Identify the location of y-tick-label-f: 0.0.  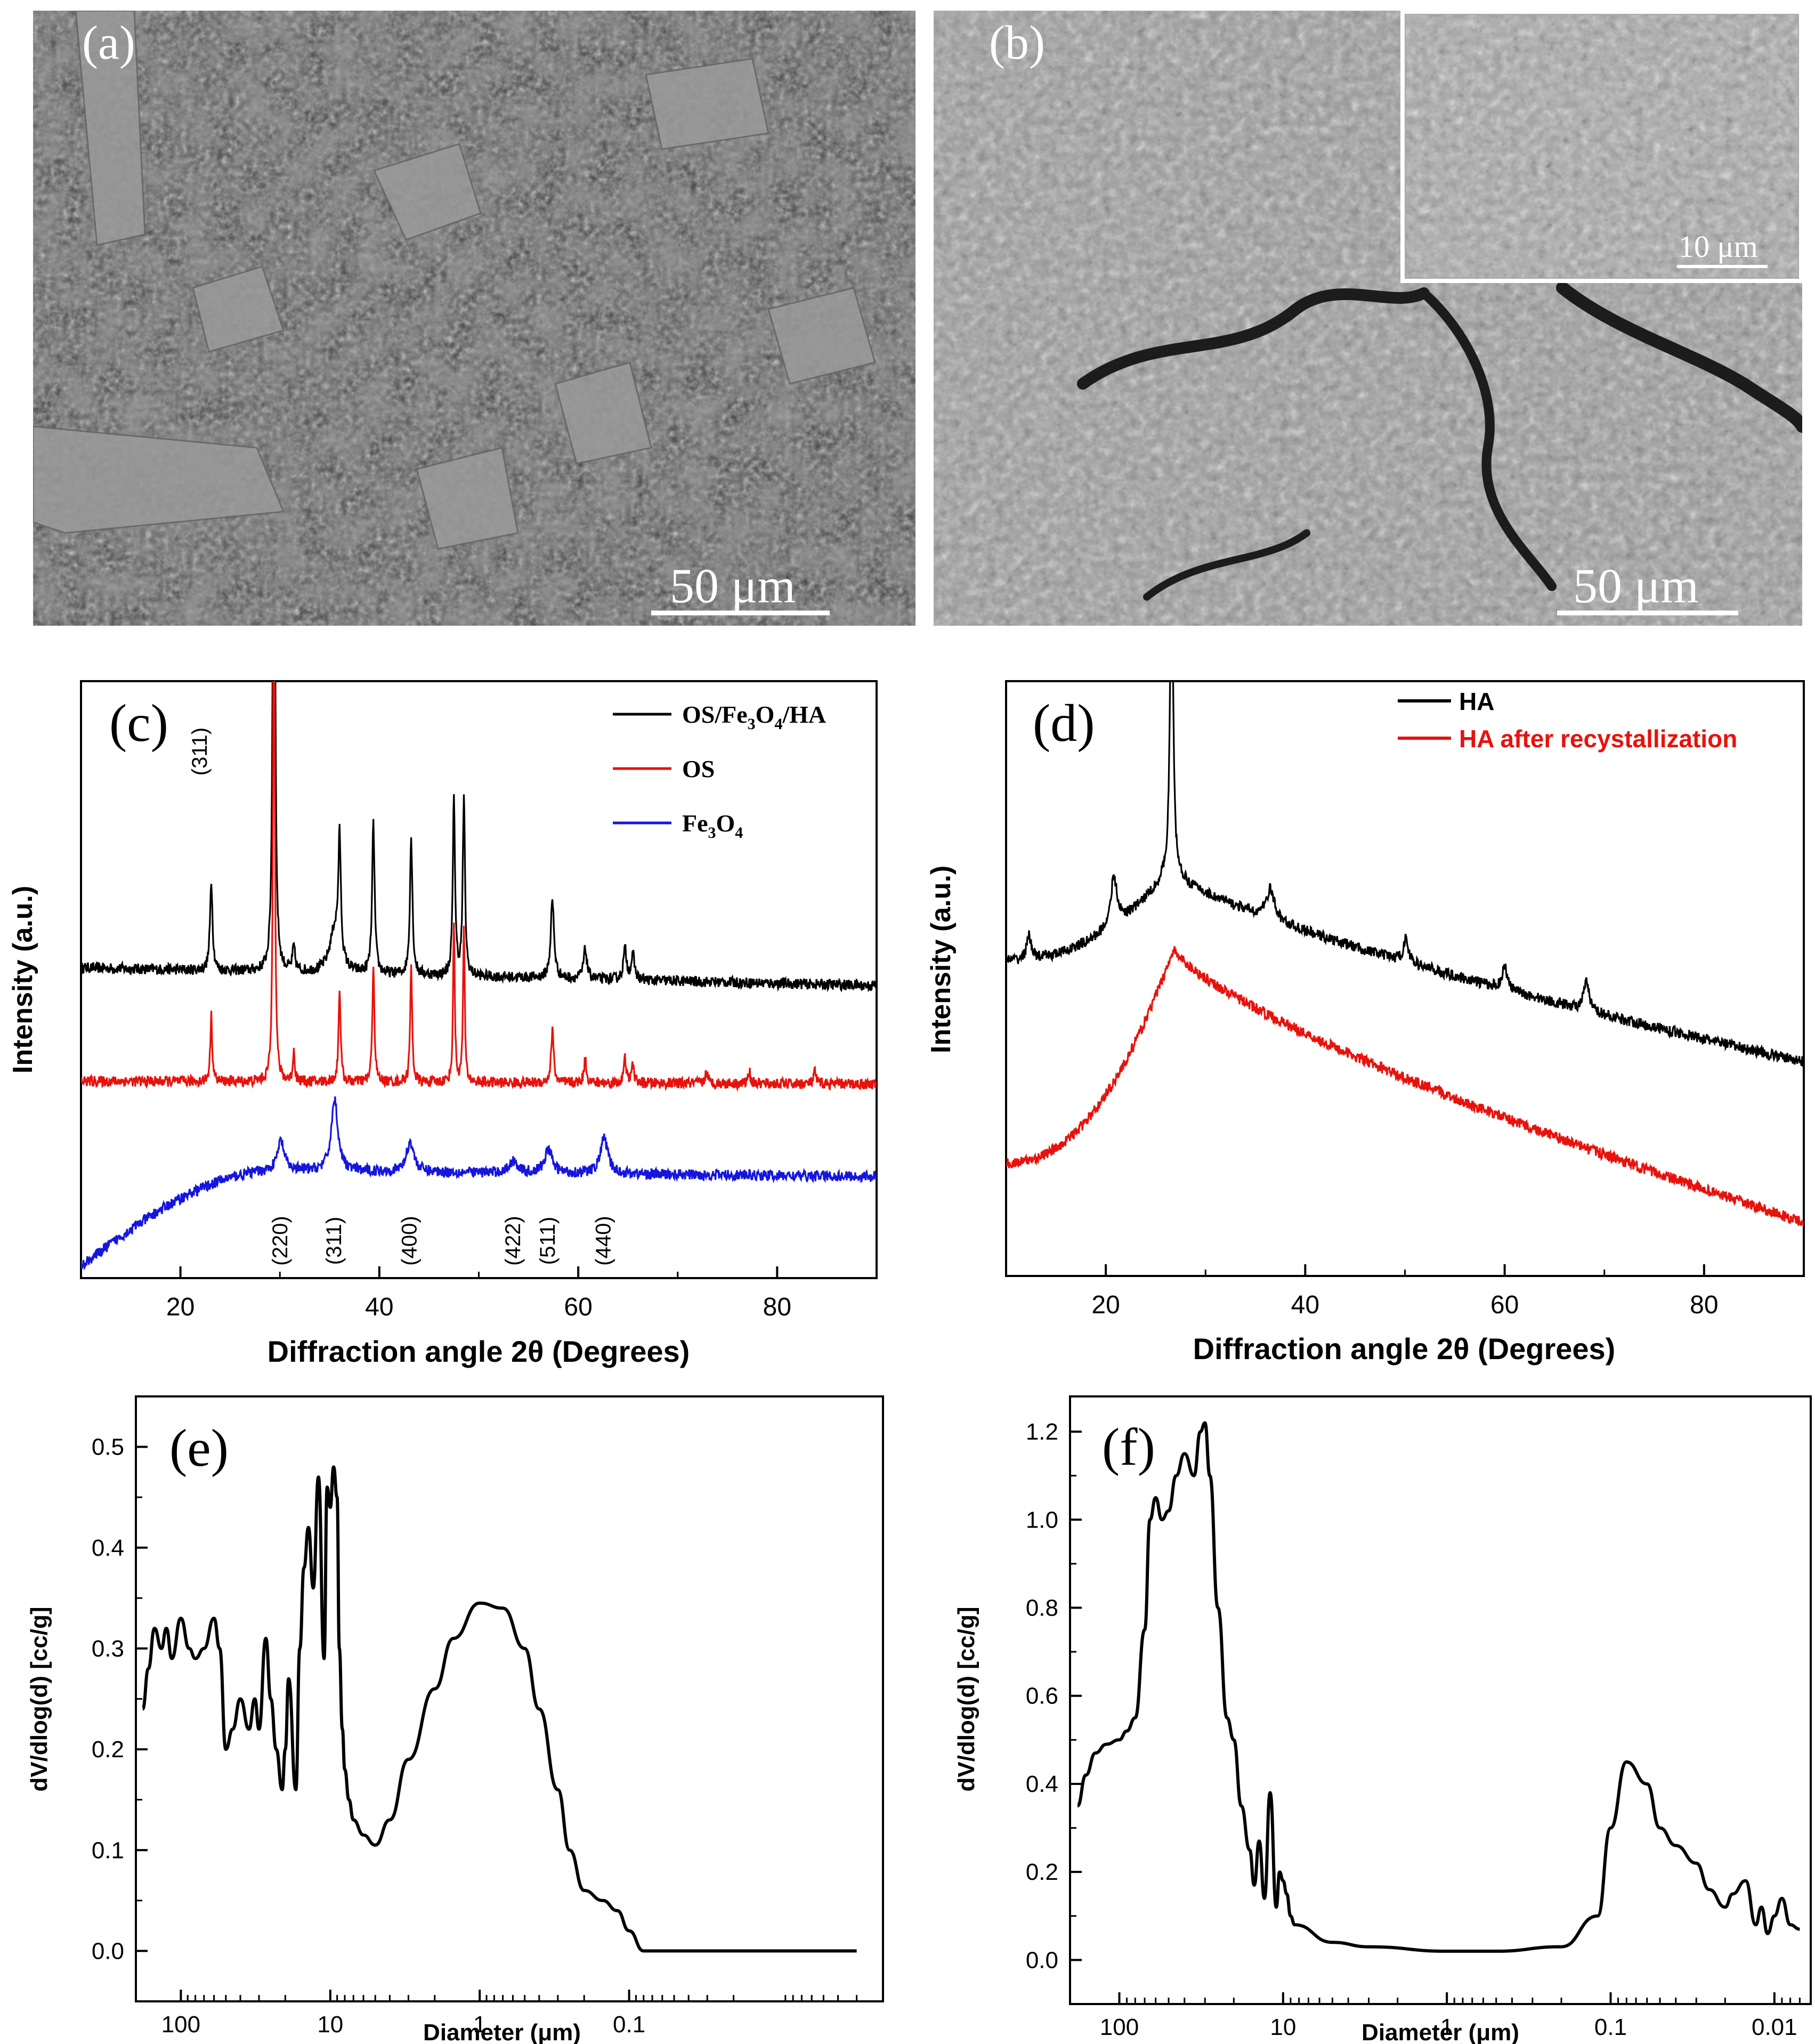
(1042, 1960).